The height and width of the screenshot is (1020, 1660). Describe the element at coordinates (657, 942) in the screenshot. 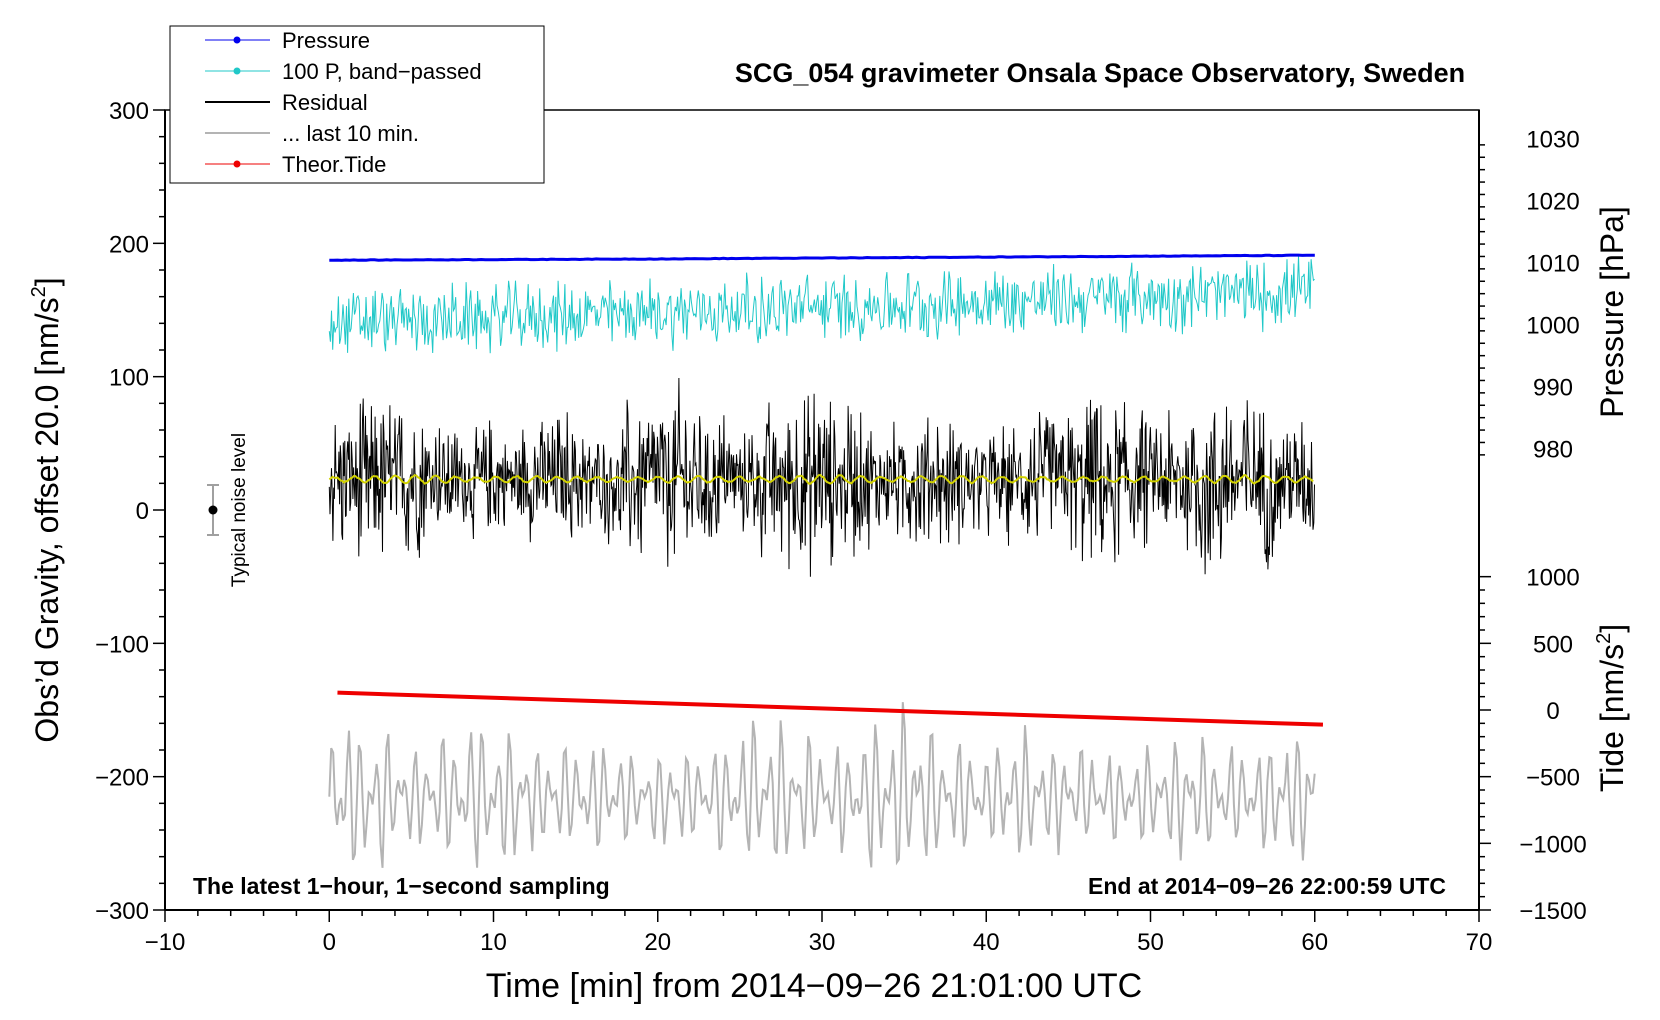

I see `x-tick-label: 20` at that location.